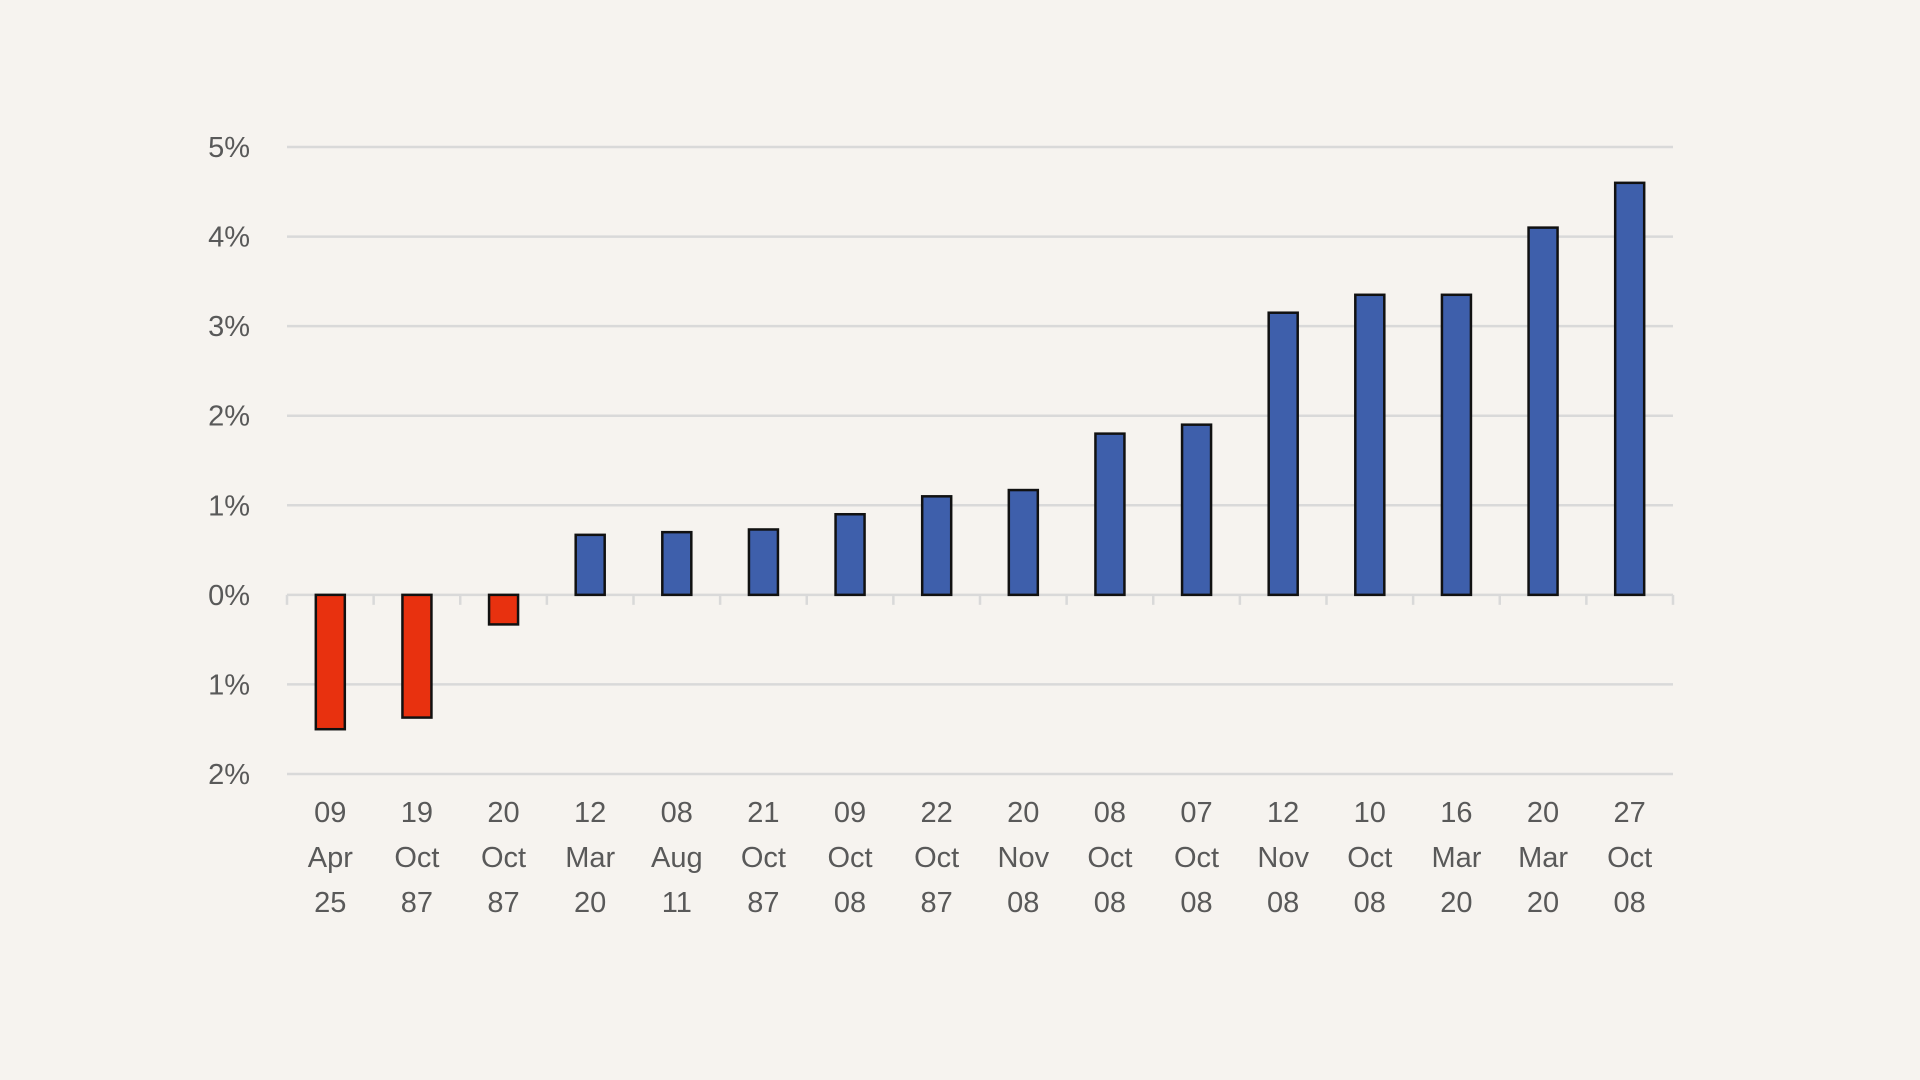 This screenshot has height=1080, width=1920. What do you see at coordinates (503, 858) in the screenshot?
I see `x-tick-label: 20 Oct 87` at bounding box center [503, 858].